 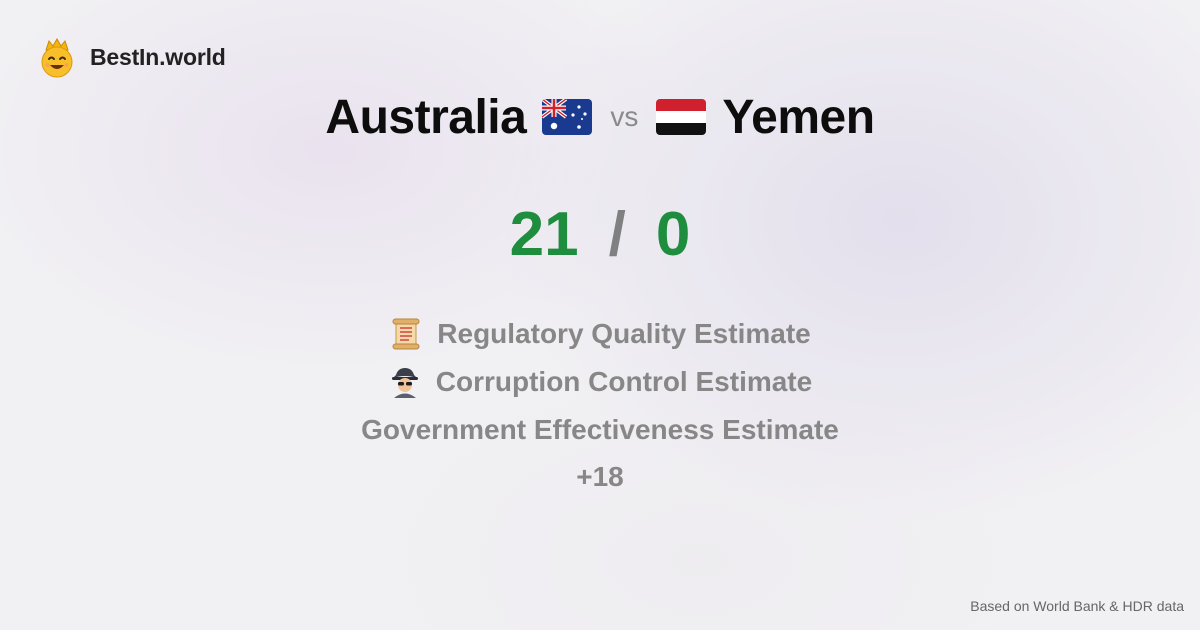 What do you see at coordinates (600, 476) in the screenshot?
I see `more-metrics-count: +18` at bounding box center [600, 476].